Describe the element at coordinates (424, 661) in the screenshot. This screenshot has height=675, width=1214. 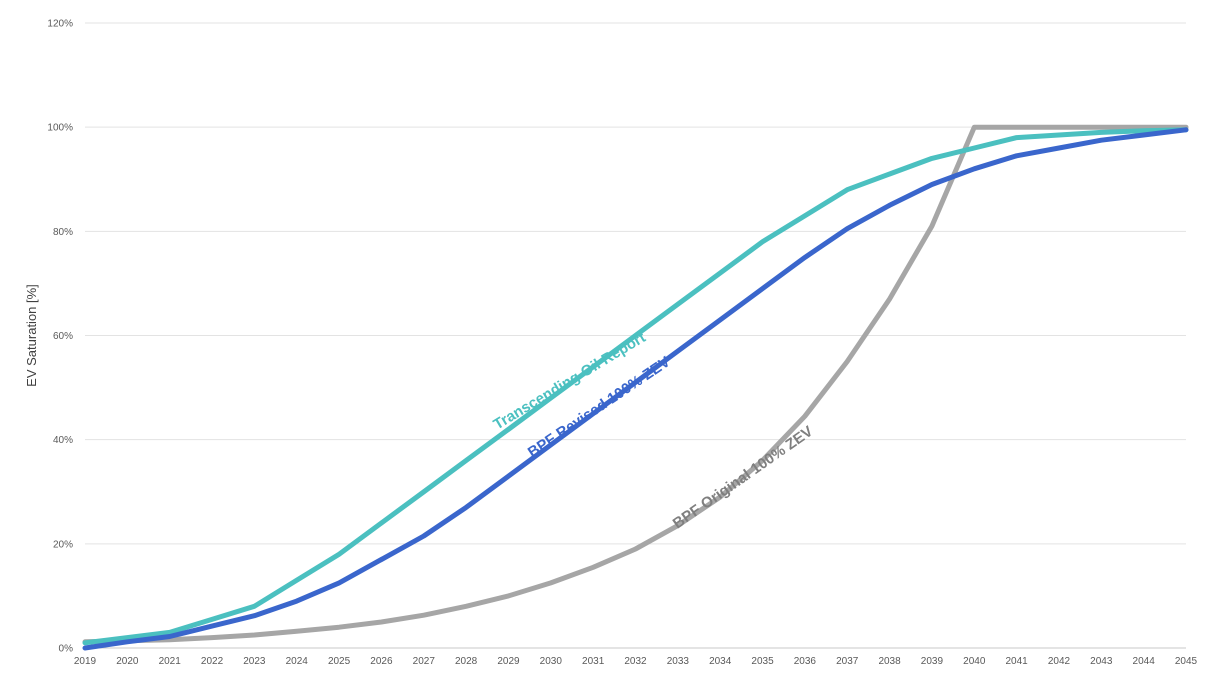
I see `x-tick-label: 2027` at that location.